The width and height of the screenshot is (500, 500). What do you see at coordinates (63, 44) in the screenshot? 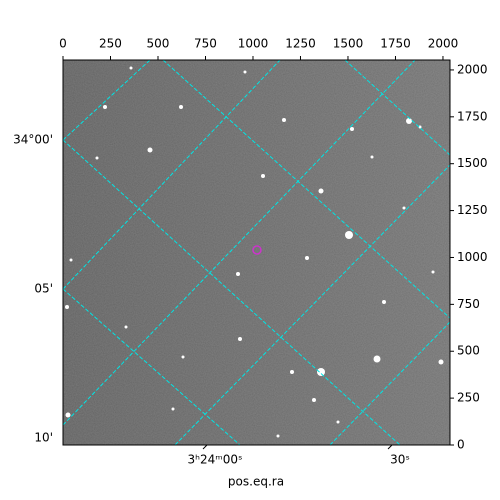
I see `x-tick-label: 0` at bounding box center [63, 44].